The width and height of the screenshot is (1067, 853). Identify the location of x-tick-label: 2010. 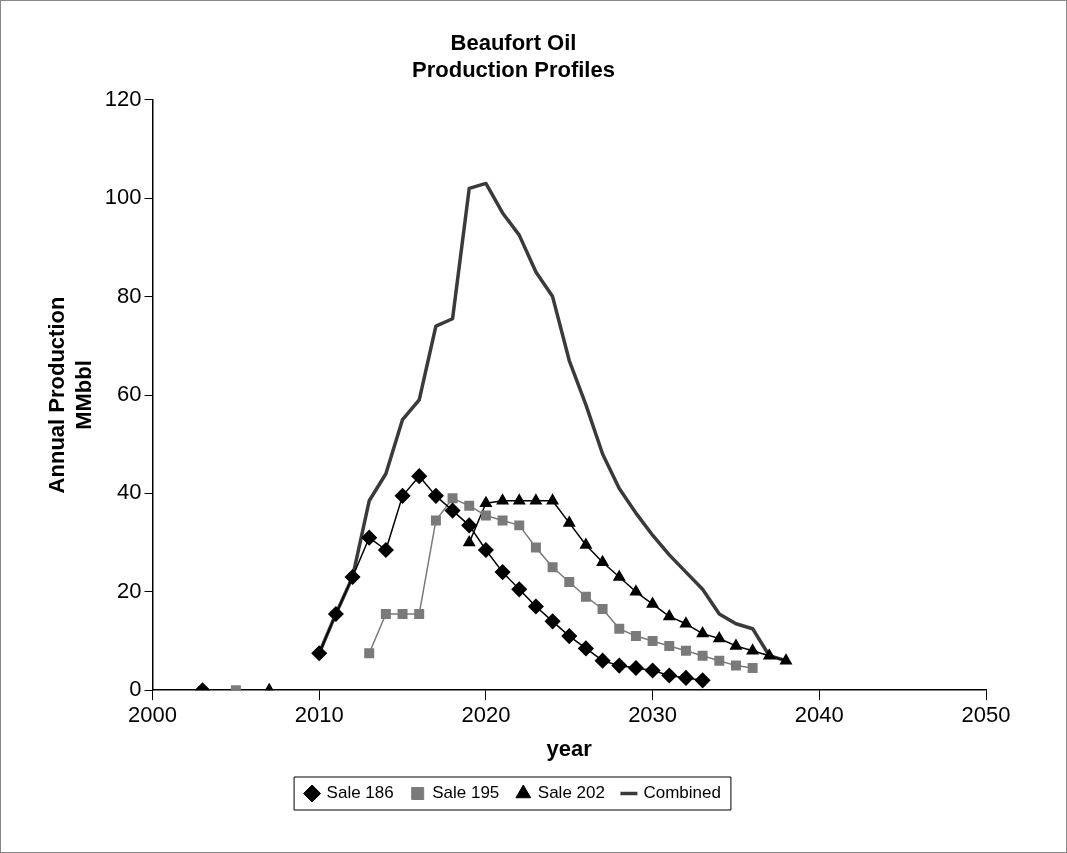
(319, 715).